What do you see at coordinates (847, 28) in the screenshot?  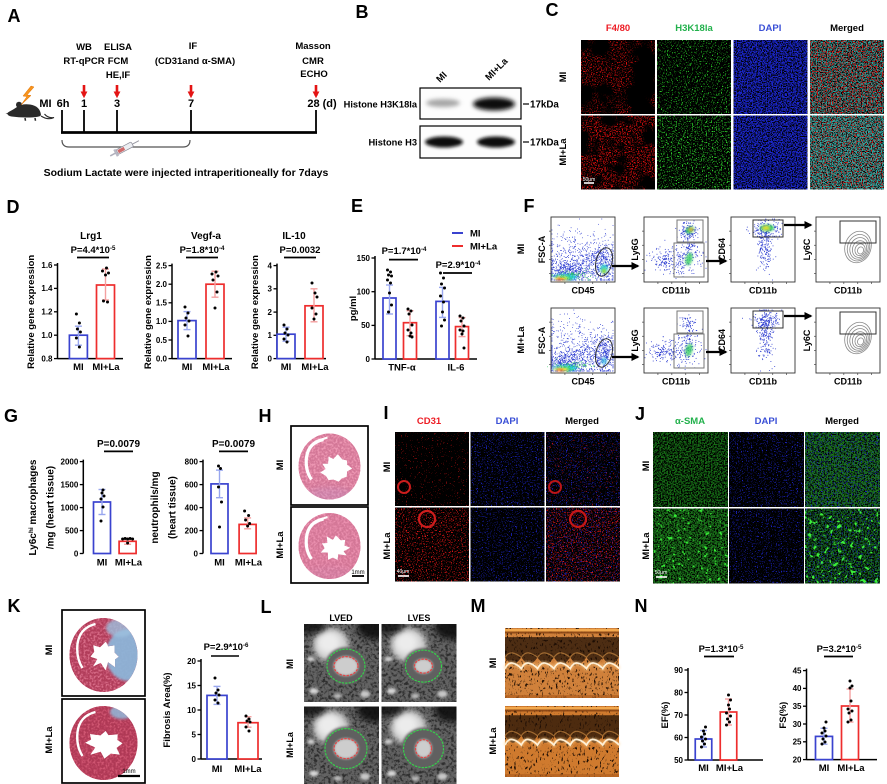 I see `svg-text: Merged` at bounding box center [847, 28].